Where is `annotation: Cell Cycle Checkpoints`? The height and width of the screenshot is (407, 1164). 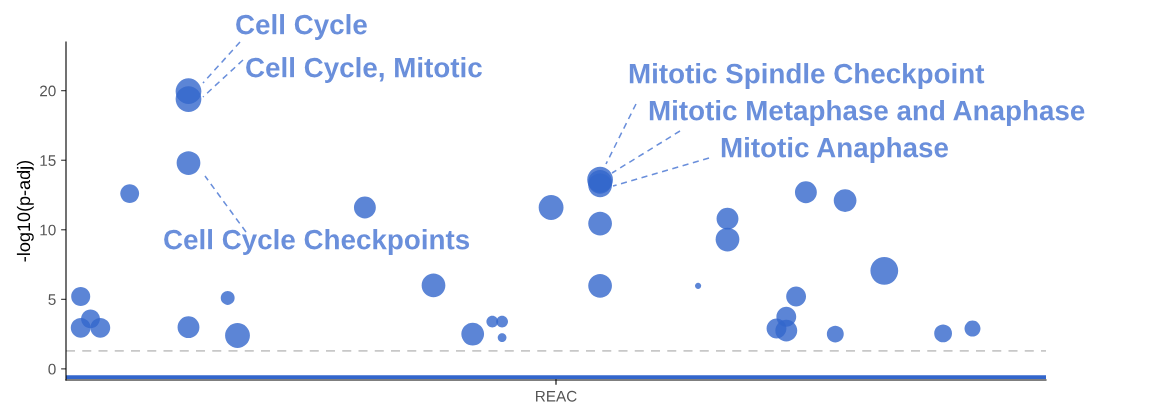 annotation: Cell Cycle Checkpoints is located at coordinates (317, 242).